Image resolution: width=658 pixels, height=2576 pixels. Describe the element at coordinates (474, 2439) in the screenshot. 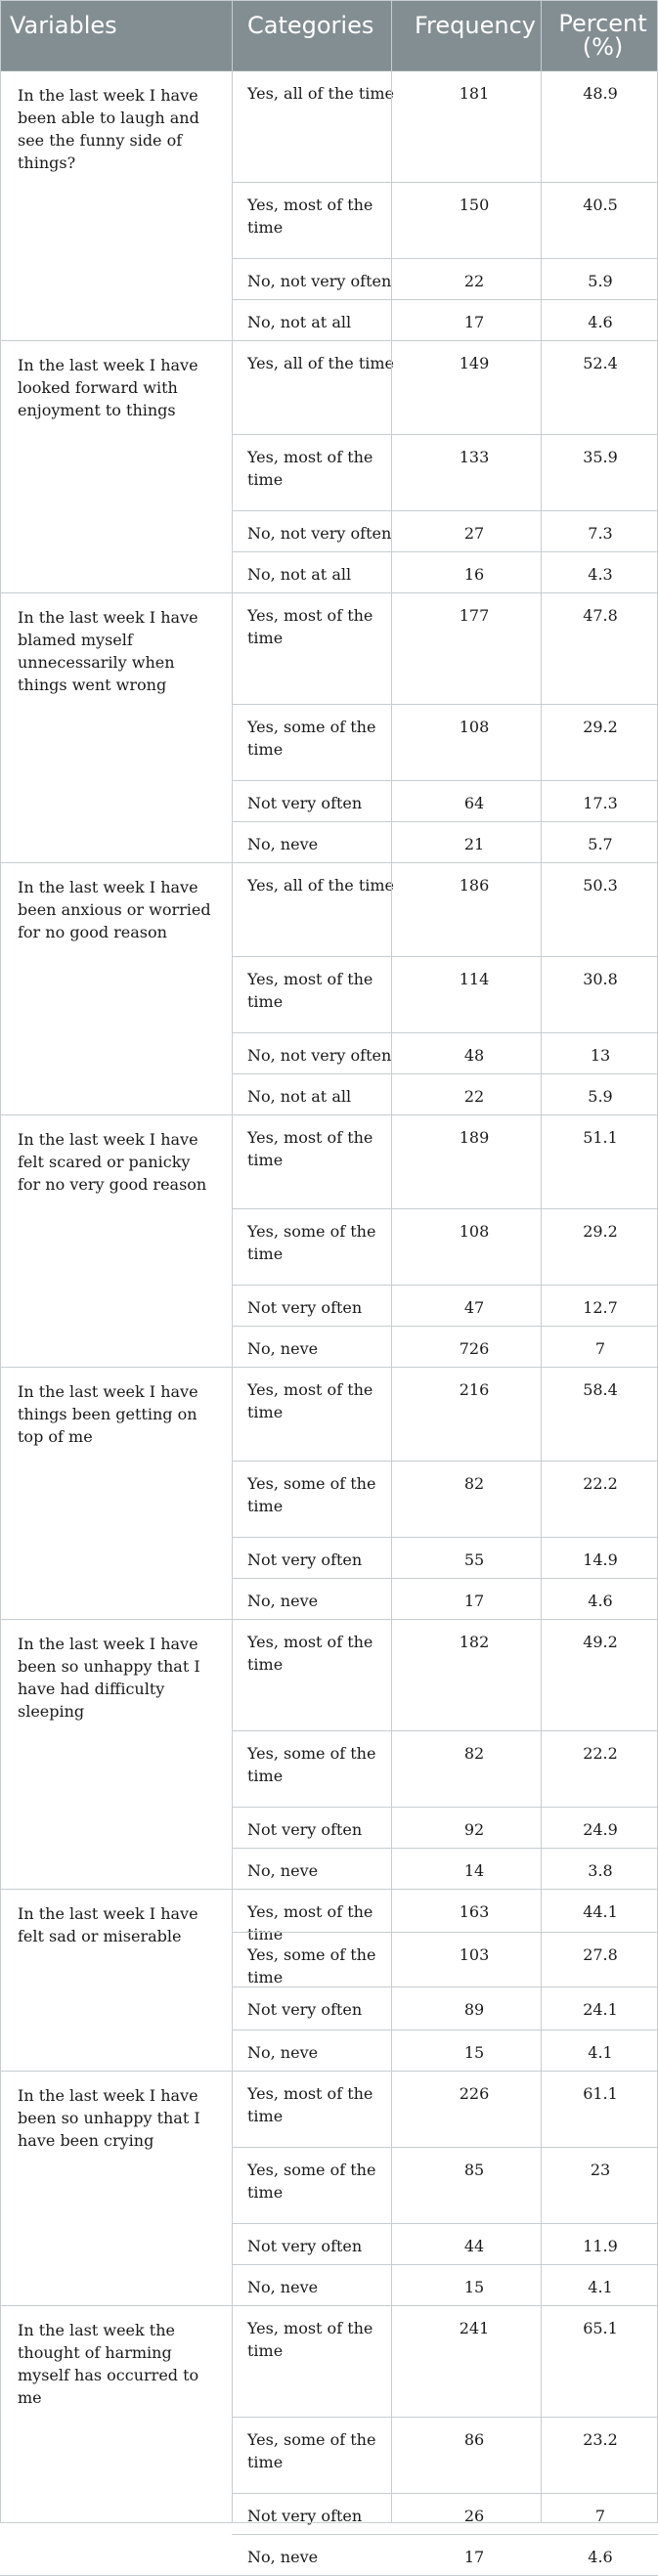

I see `frequency-cell: 86` at that location.